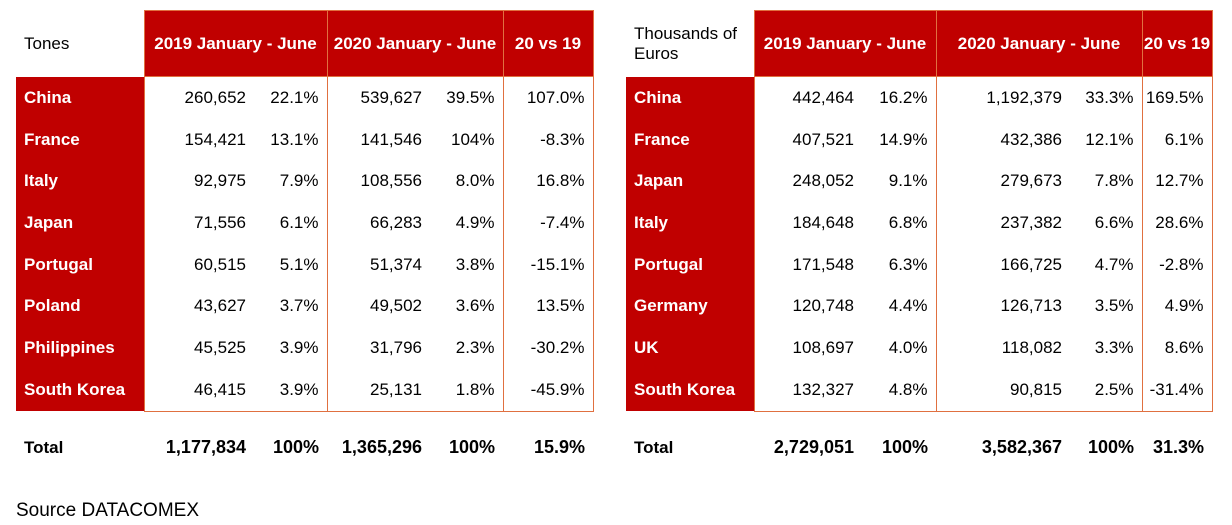  Describe the element at coordinates (1177, 43) in the screenshot. I see `header-change: 20 vs 19` at that location.